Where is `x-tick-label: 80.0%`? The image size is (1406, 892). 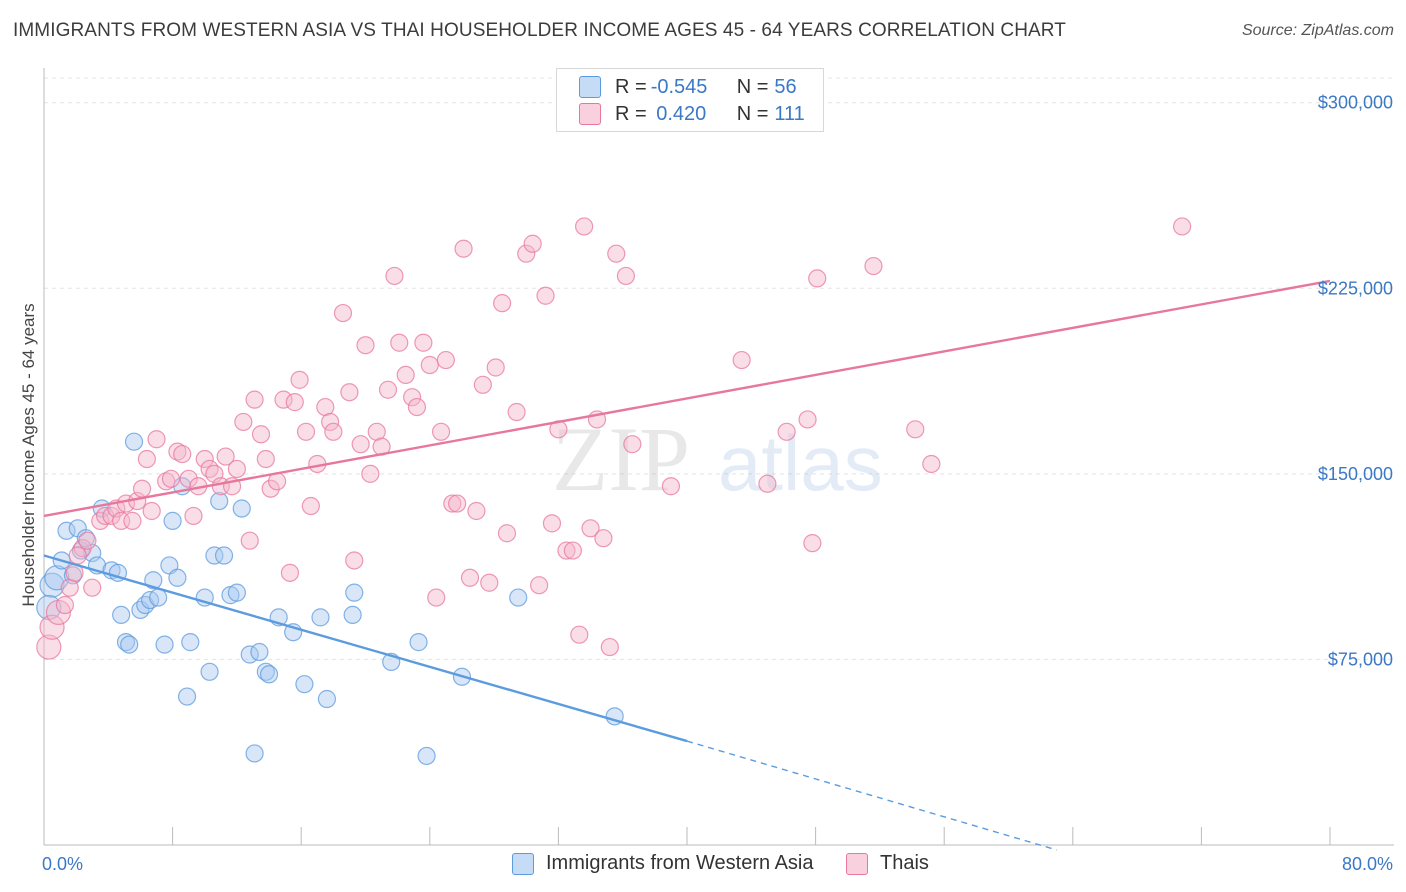 x-tick-label: 80.0% is located at coordinates (1367, 864).